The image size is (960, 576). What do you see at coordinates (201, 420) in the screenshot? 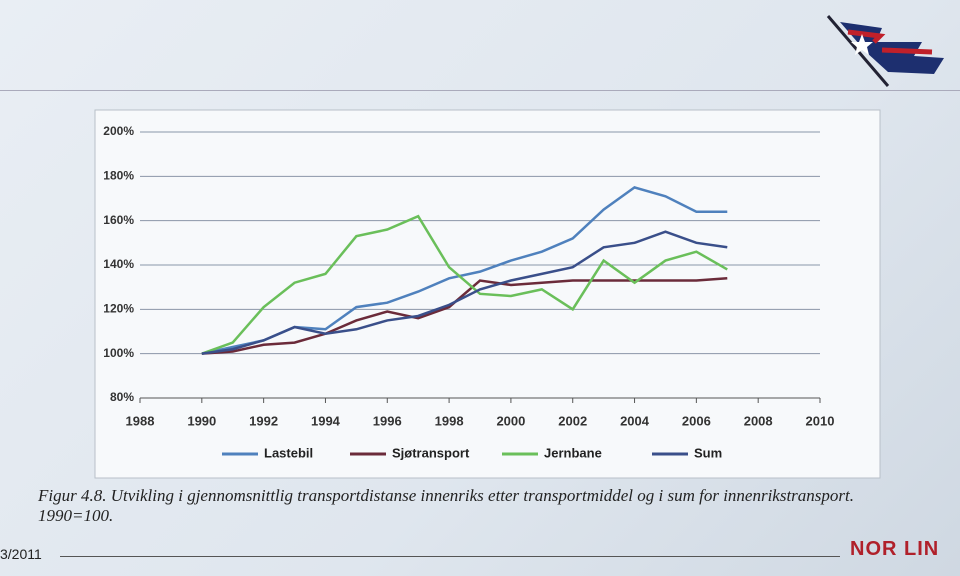
I see `x-tick-label: 1990` at bounding box center [201, 420].